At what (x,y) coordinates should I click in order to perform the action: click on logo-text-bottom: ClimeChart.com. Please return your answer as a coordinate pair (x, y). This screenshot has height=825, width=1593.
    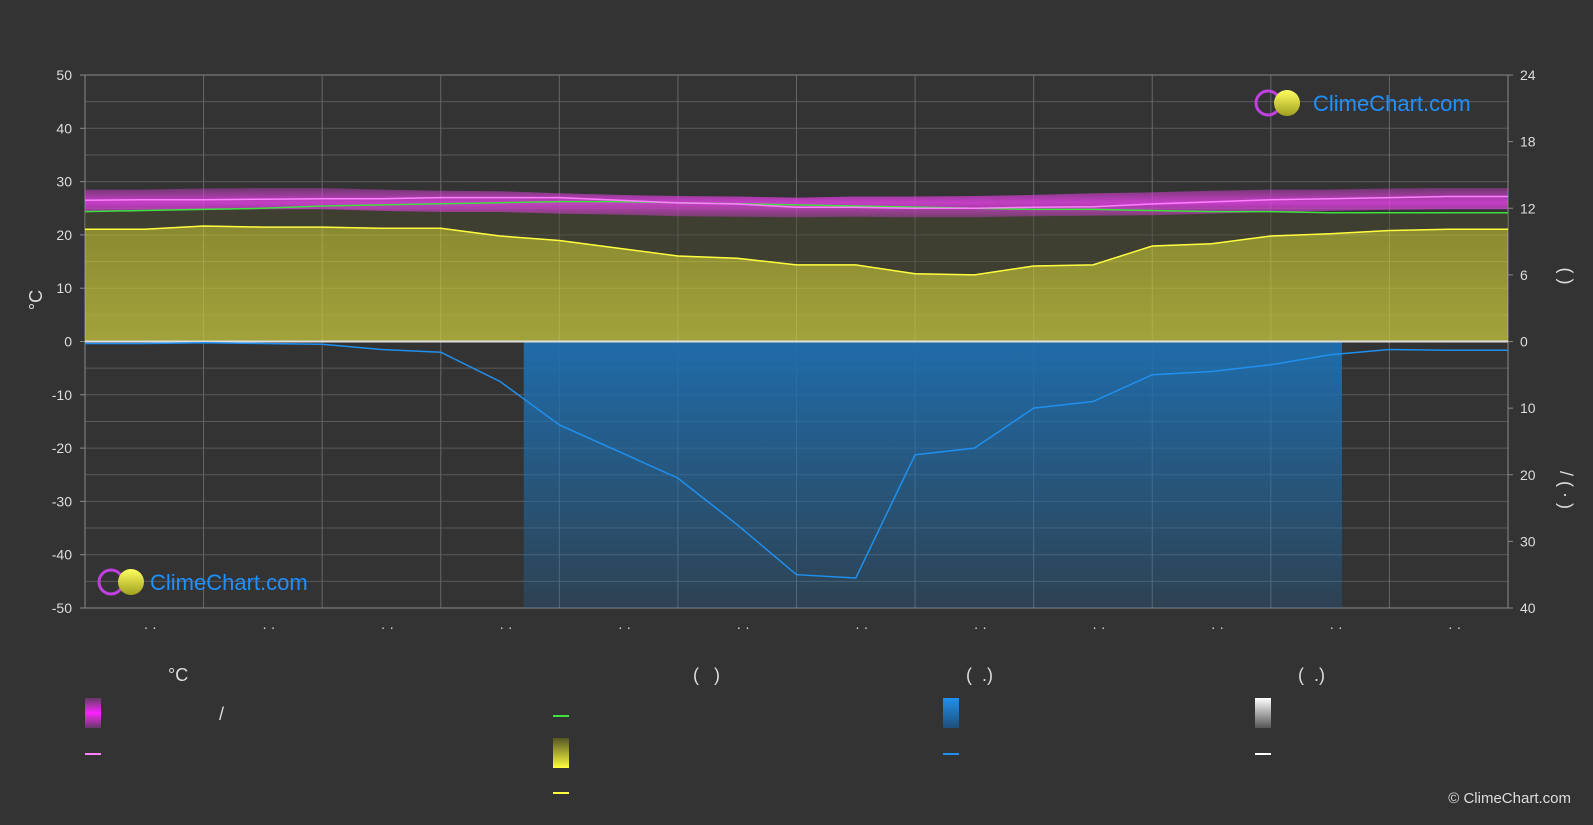
    Looking at the image, I should click on (229, 582).